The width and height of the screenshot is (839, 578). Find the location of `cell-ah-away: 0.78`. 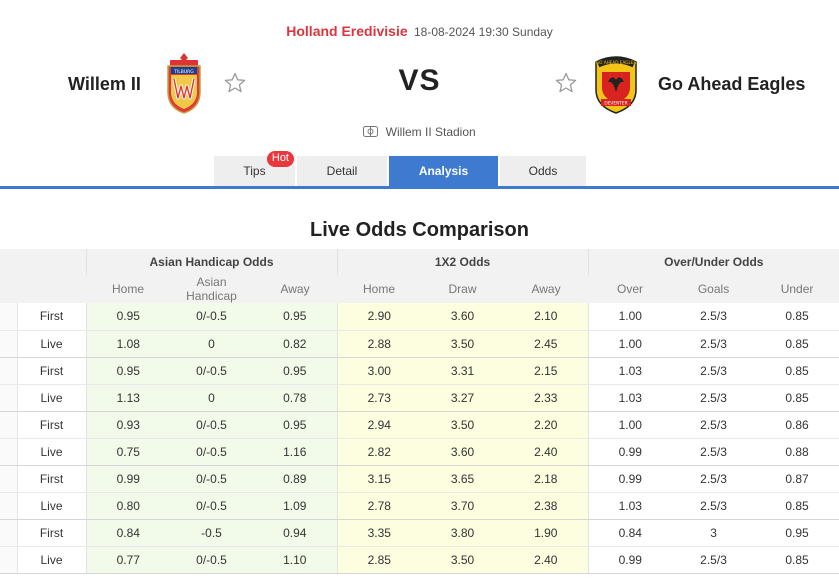

cell-ah-away: 0.78 is located at coordinates (295, 398).